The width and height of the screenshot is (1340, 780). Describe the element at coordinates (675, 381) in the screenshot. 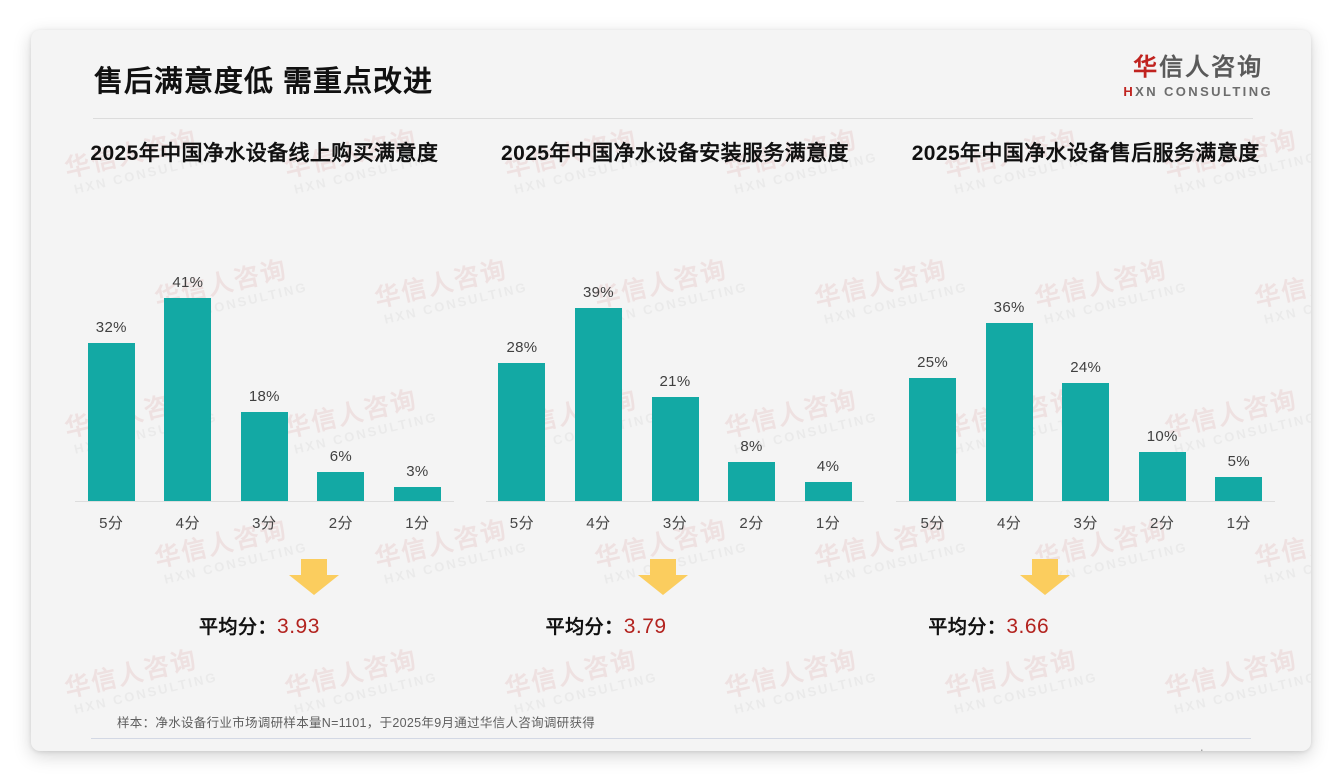

I see `bar-value-label: 21%` at that location.